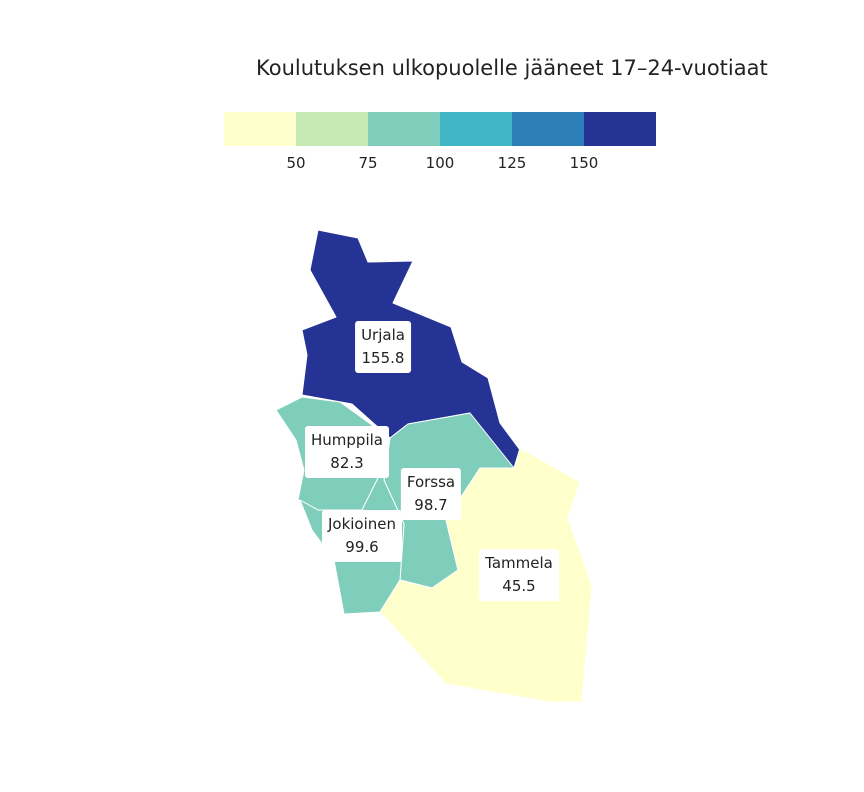  What do you see at coordinates (431, 494) in the screenshot?
I see `region-label-forssa: Forssa 98.7` at bounding box center [431, 494].